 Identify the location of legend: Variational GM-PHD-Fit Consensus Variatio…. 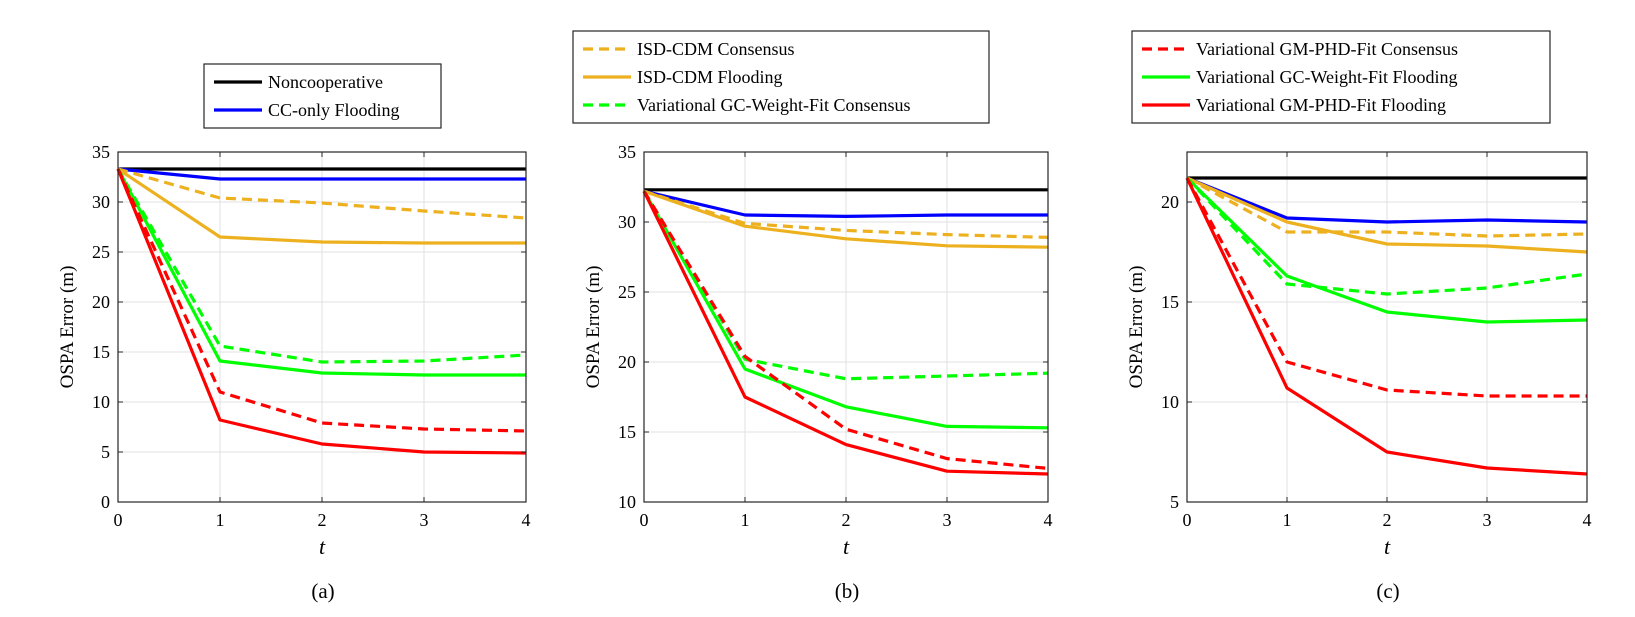
(1341, 77).